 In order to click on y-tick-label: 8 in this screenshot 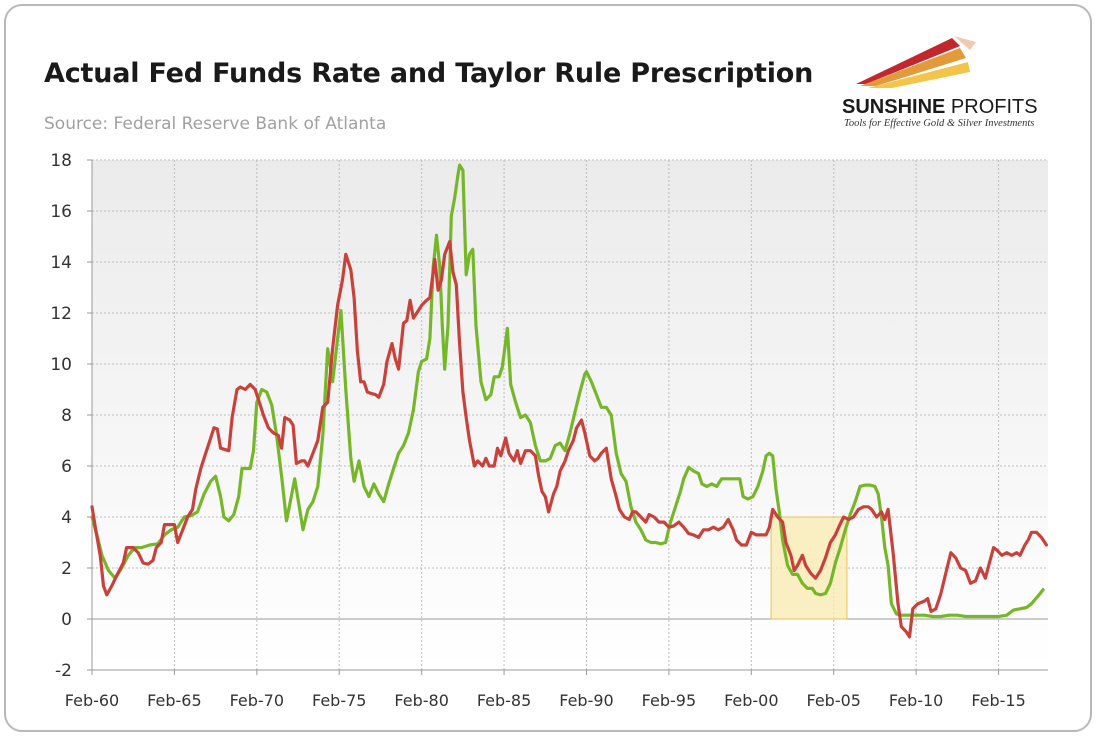, I will do `click(66, 416)`.